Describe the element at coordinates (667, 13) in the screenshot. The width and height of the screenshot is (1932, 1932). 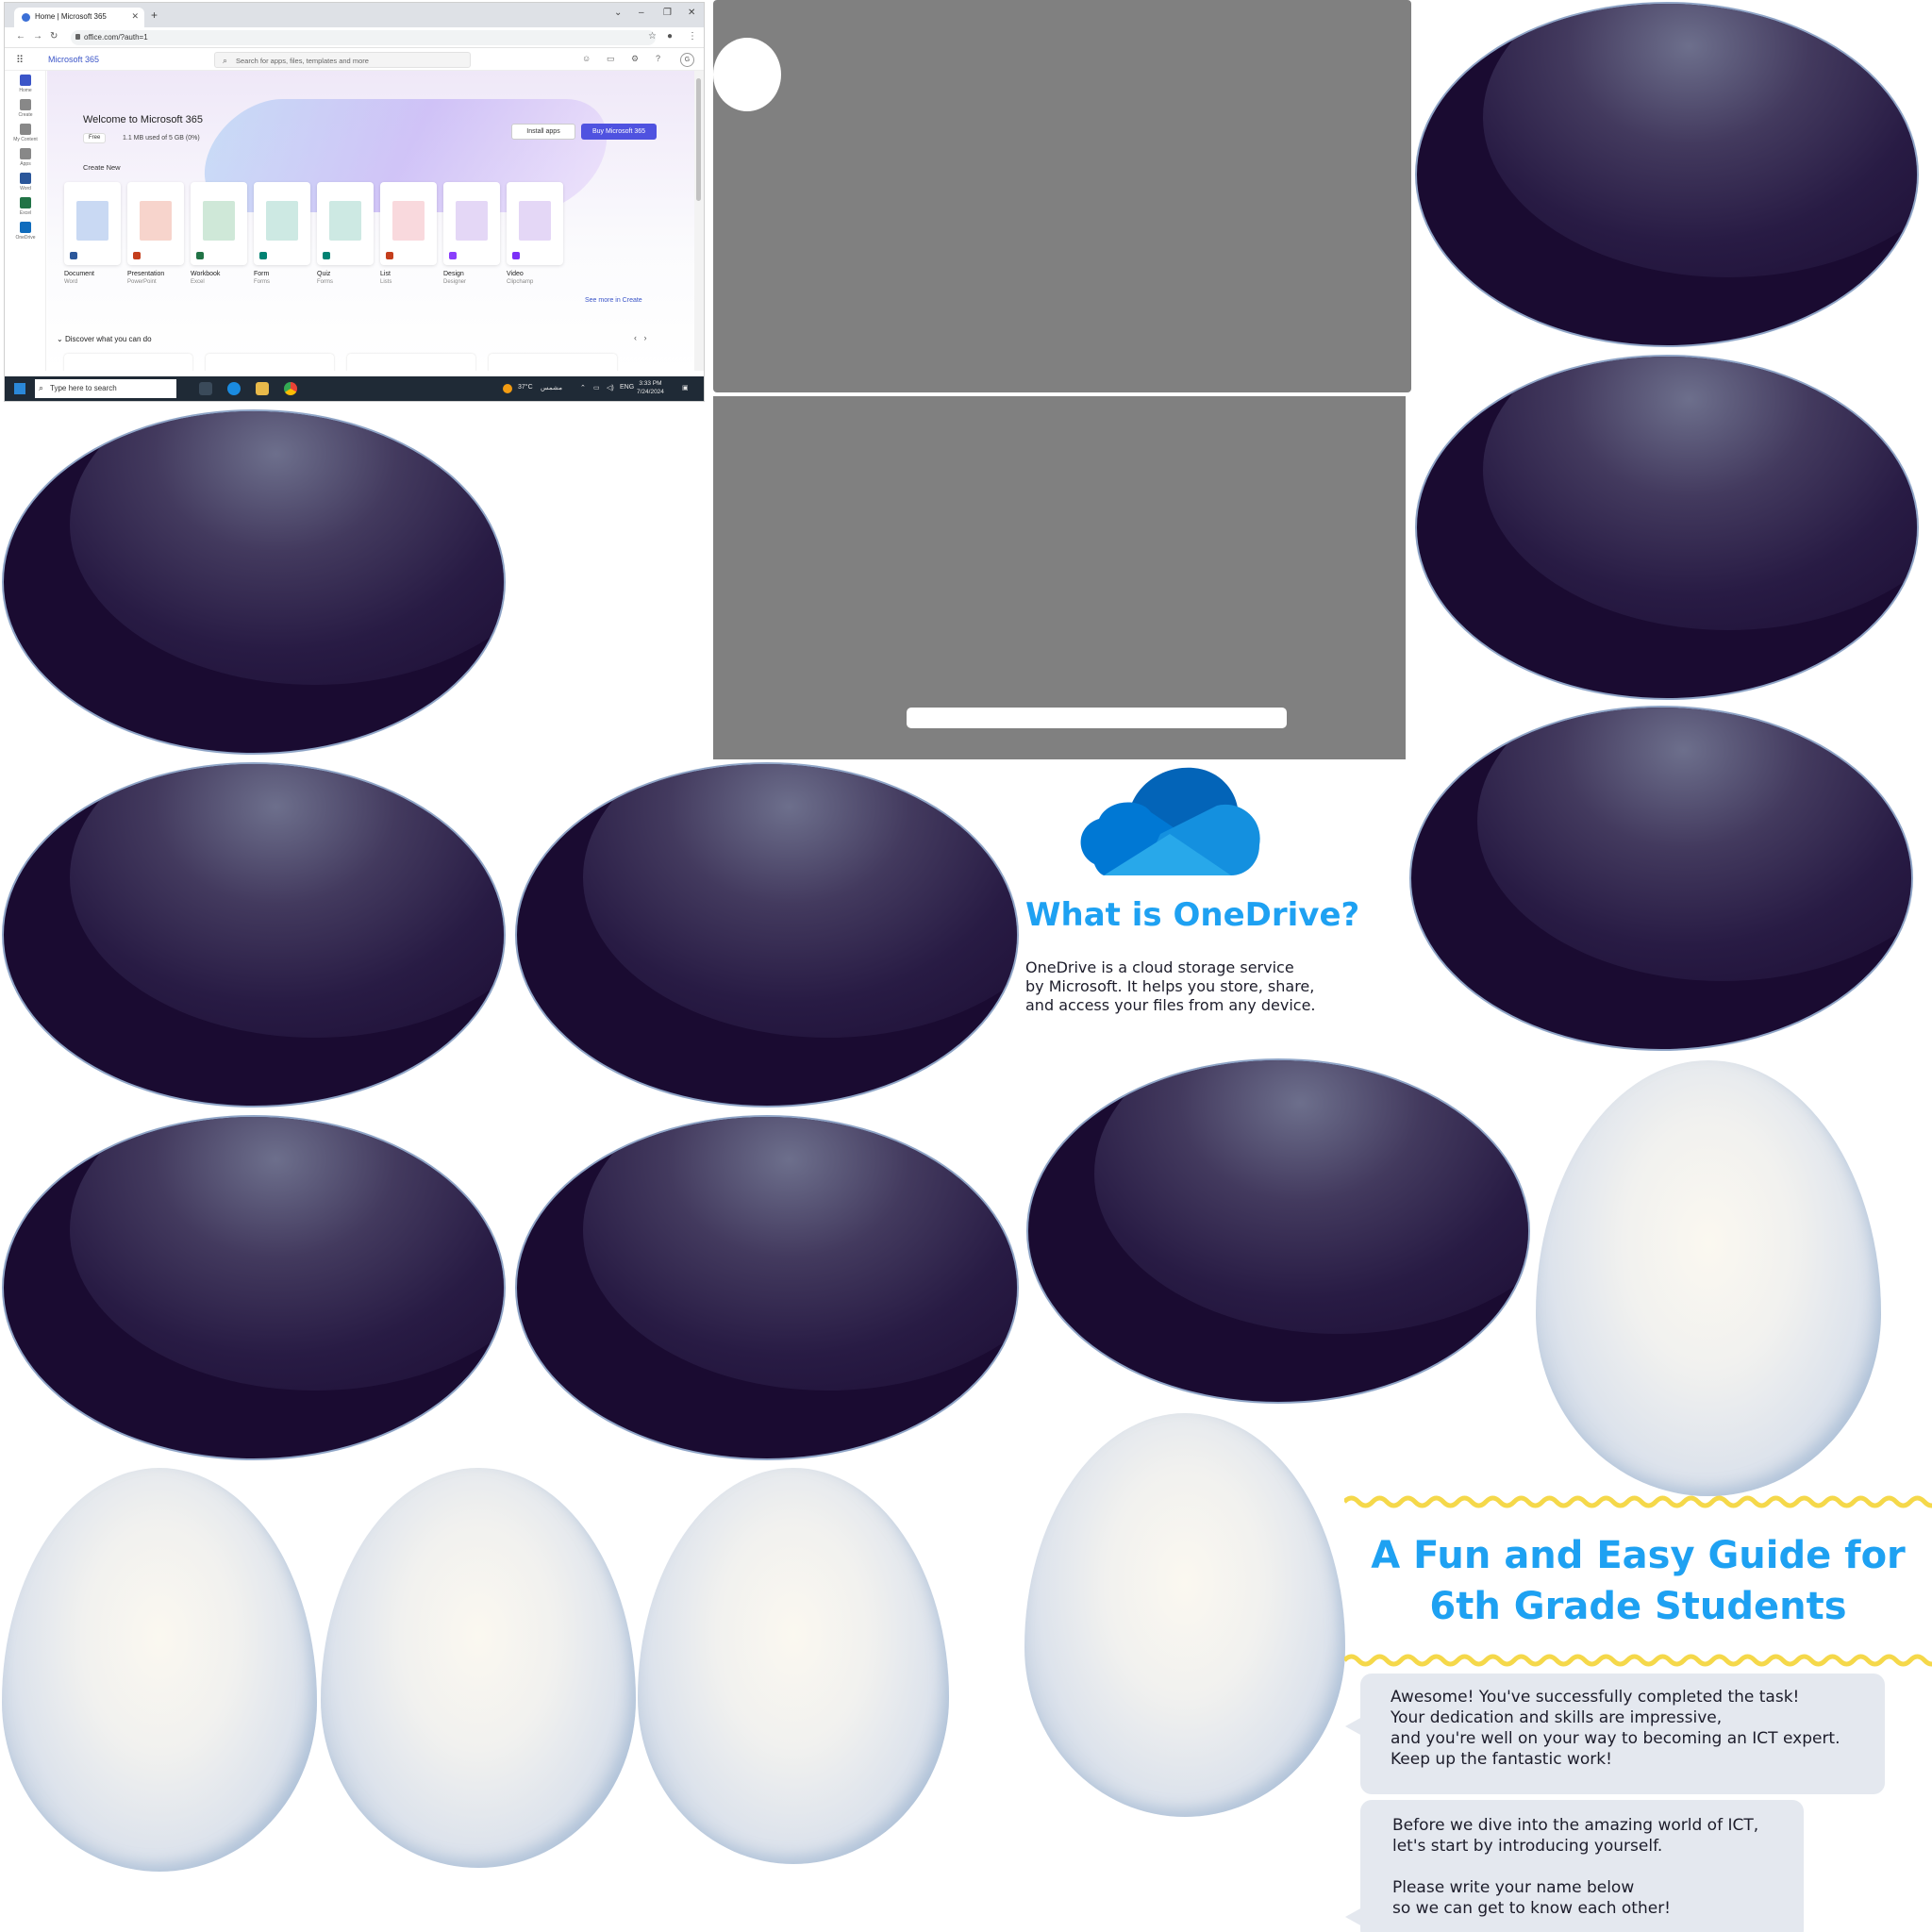
I see `restore-icon: ❐` at that location.